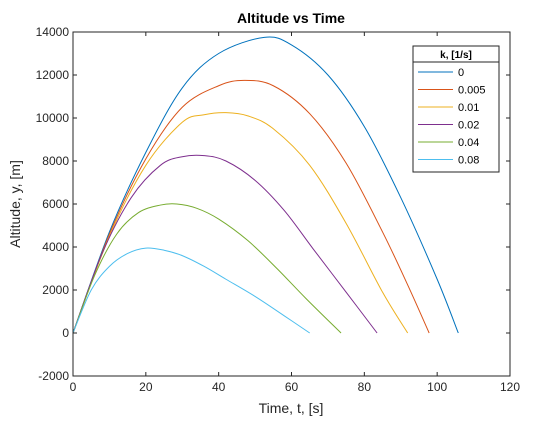 The height and width of the screenshot is (425, 560). What do you see at coordinates (65, 333) in the screenshot?
I see `y-tick-label-1: 0` at bounding box center [65, 333].